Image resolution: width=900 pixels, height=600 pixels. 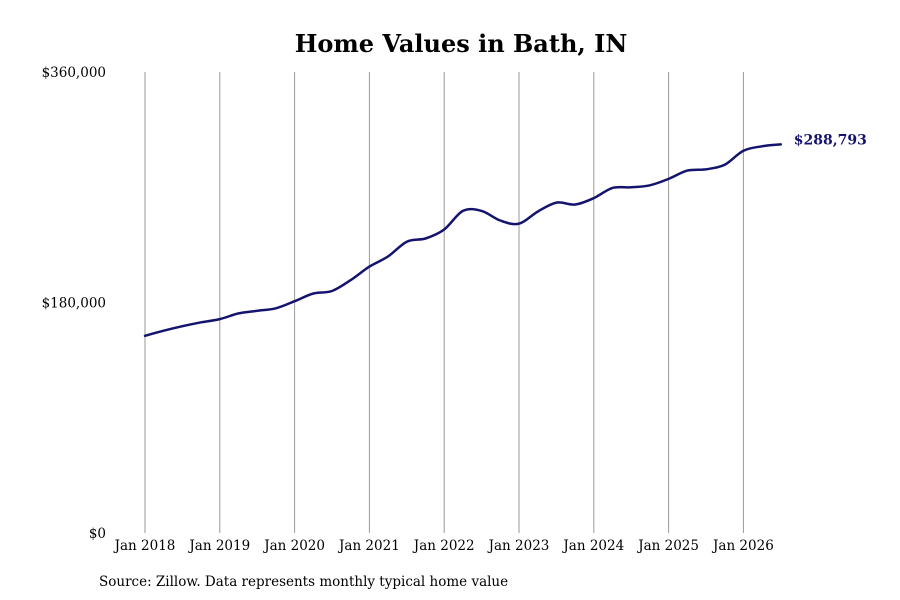 I want to click on x-tick-label-7: Jan 2025, so click(x=667, y=546).